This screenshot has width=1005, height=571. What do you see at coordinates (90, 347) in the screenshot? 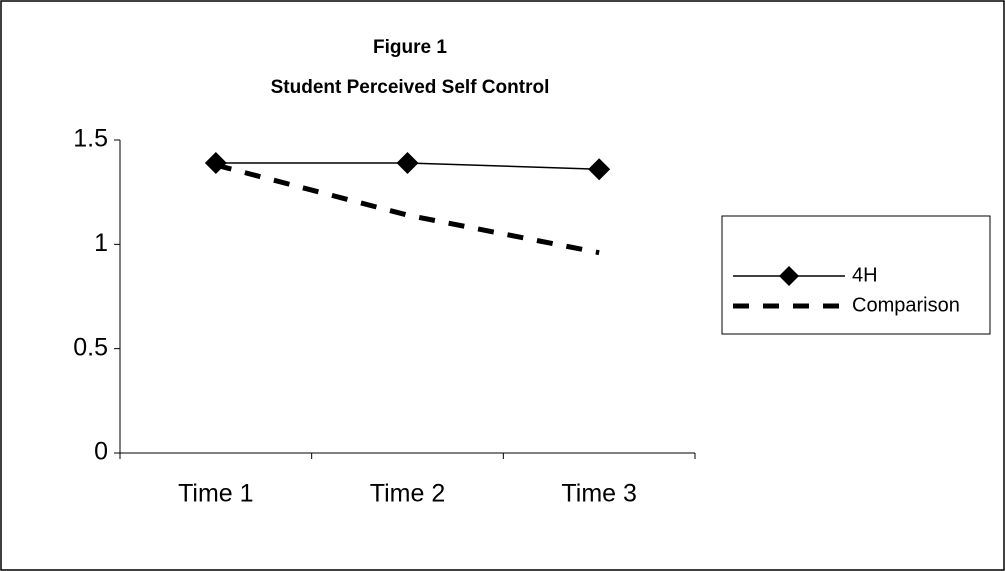
I see `y-tick-label: 0.5` at bounding box center [90, 347].